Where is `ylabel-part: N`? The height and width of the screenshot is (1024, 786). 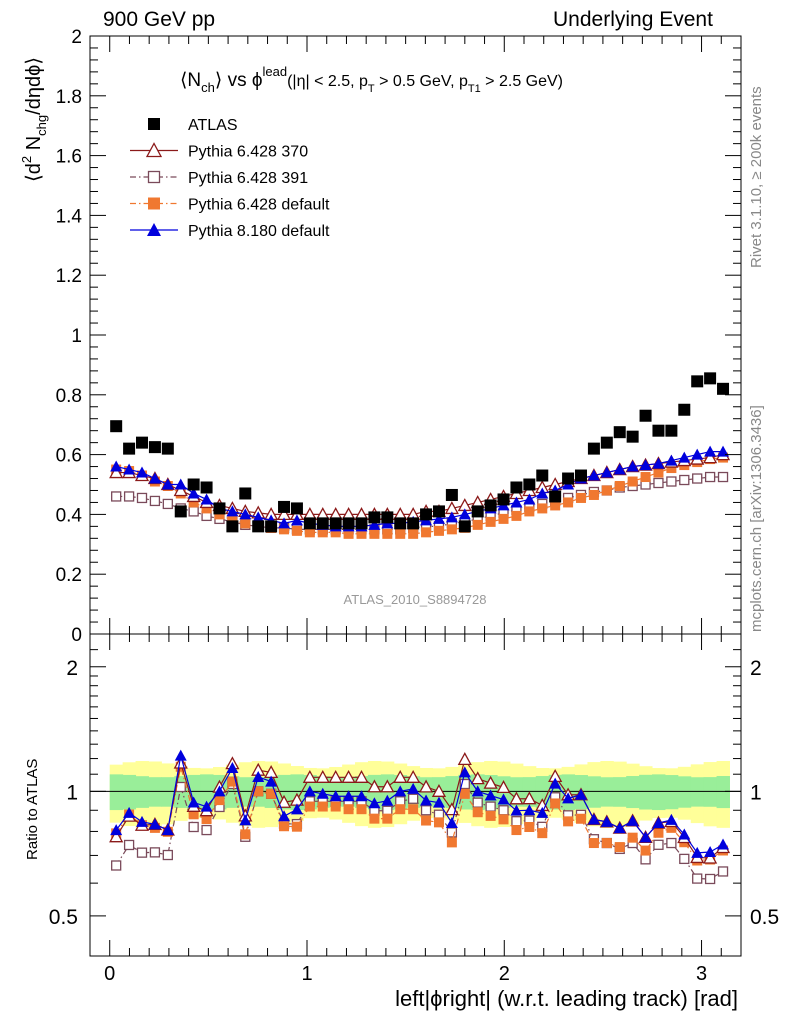
ylabel-part: N is located at coordinates (34, 146).